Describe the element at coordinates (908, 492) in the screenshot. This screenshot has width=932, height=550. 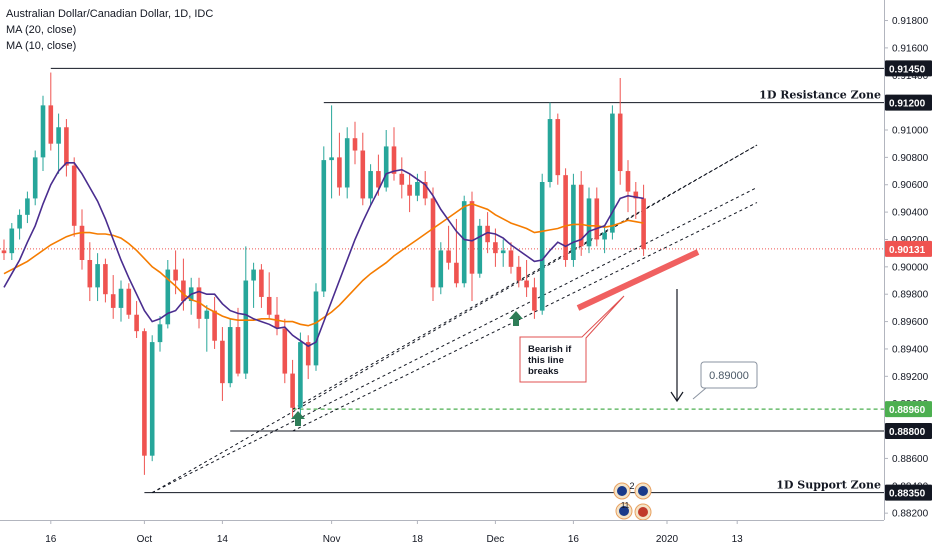
I see `support-zone-price-tag` at that location.